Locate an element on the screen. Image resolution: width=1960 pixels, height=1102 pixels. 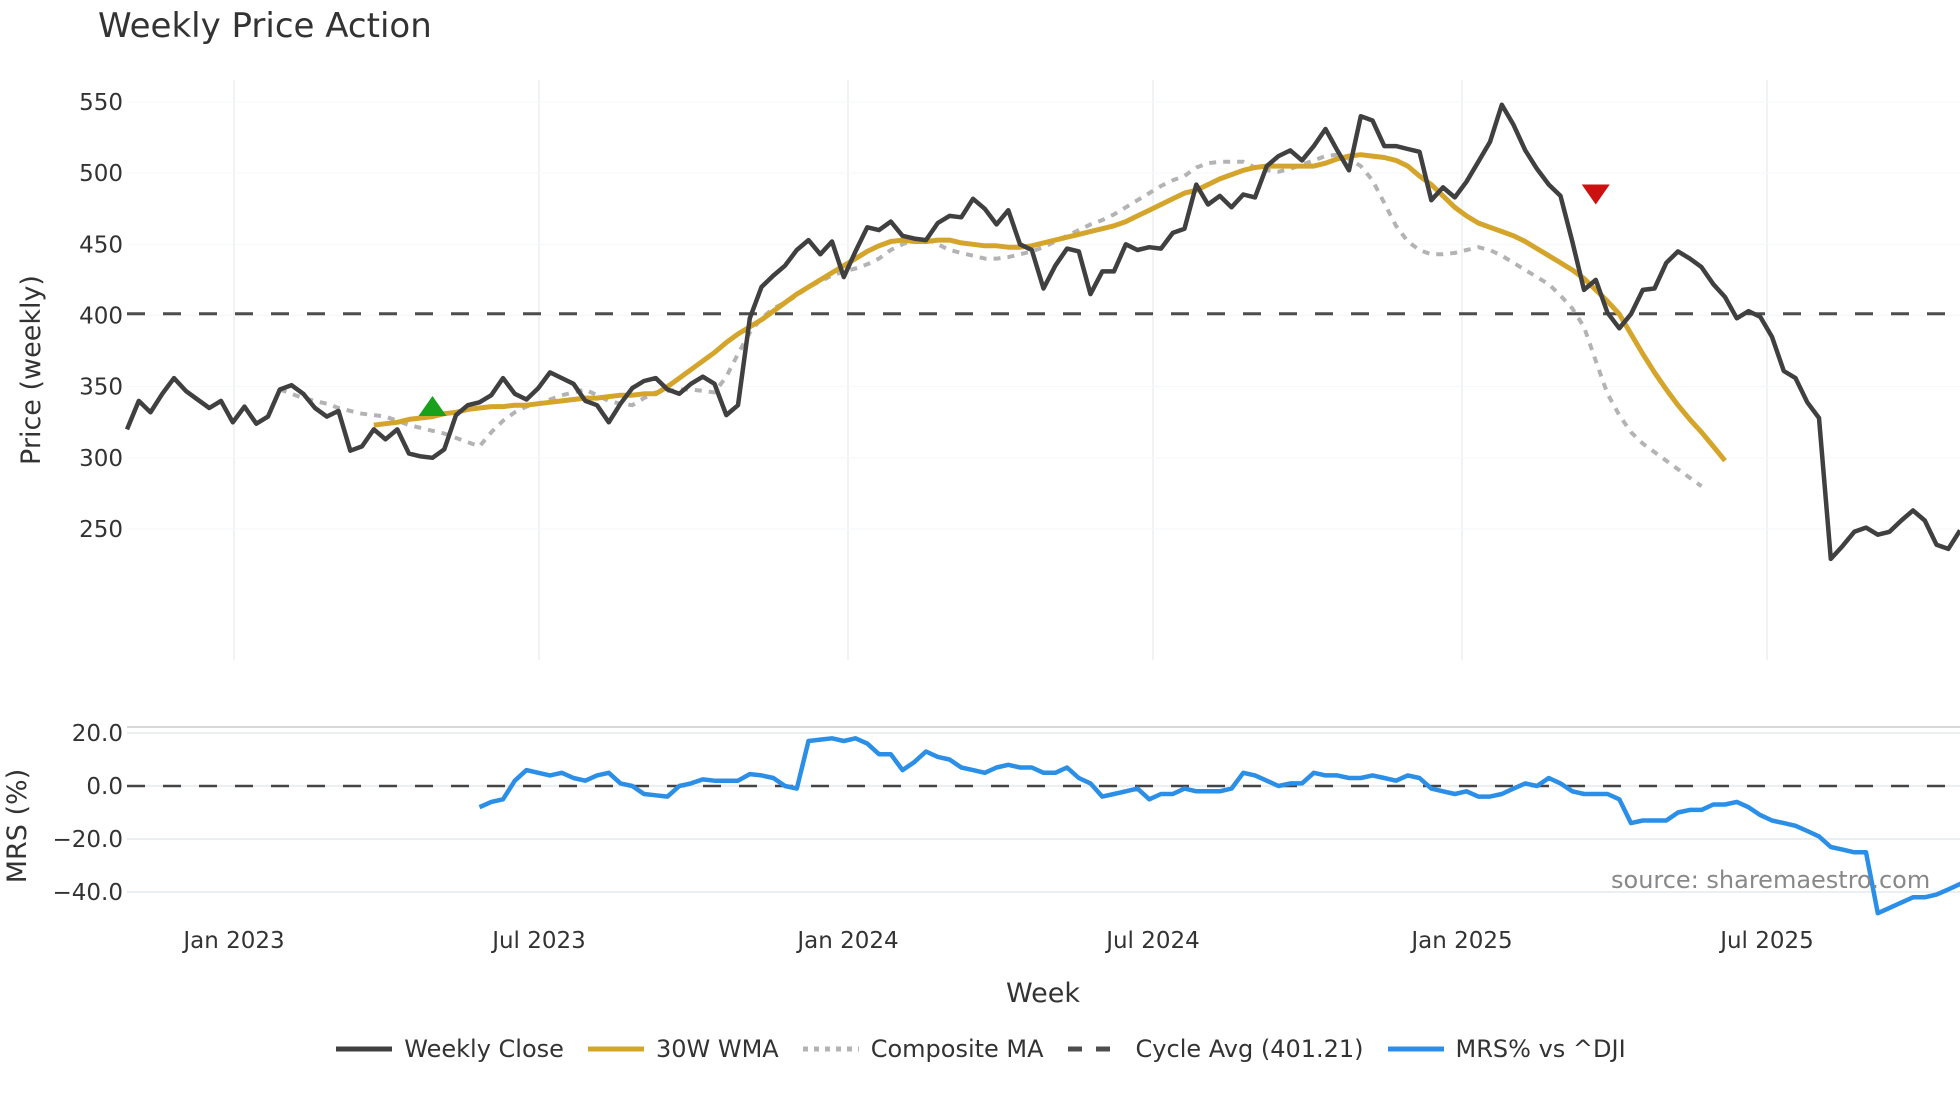
x-tick-label: Jul 2023 is located at coordinates (538, 941).